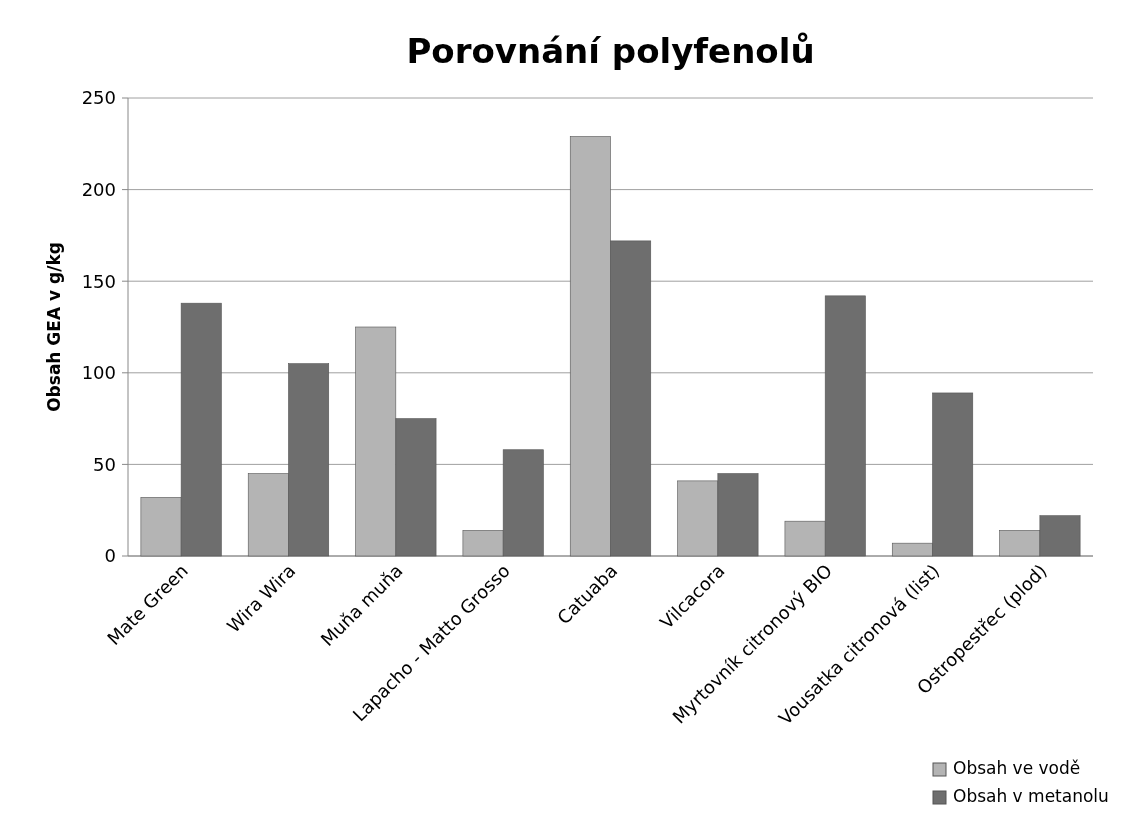 This screenshot has height=823, width=1125. What do you see at coordinates (1031, 796) in the screenshot?
I see `legend-label: Obsah v metanolu` at bounding box center [1031, 796].